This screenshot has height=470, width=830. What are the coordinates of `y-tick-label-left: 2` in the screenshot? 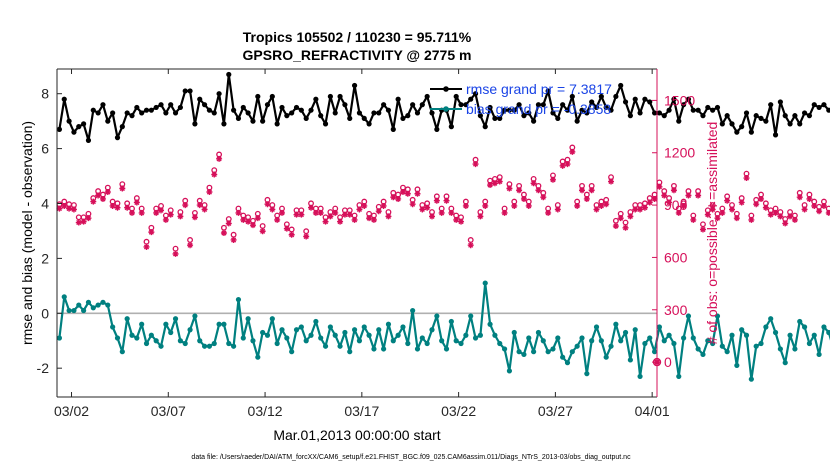 It's located at (45, 258).